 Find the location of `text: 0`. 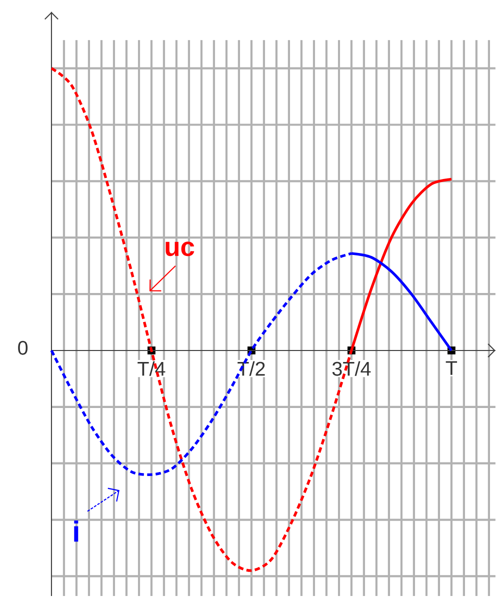

text: 0 is located at coordinates (23, 347).